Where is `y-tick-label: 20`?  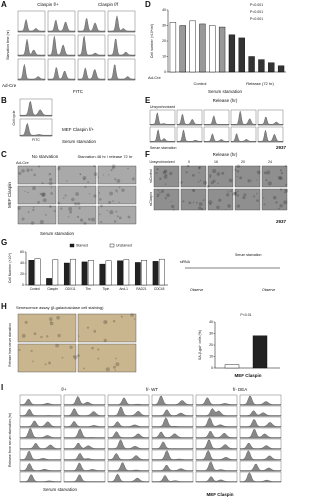 y-tick-label: 20 is located at coordinates (164, 41).